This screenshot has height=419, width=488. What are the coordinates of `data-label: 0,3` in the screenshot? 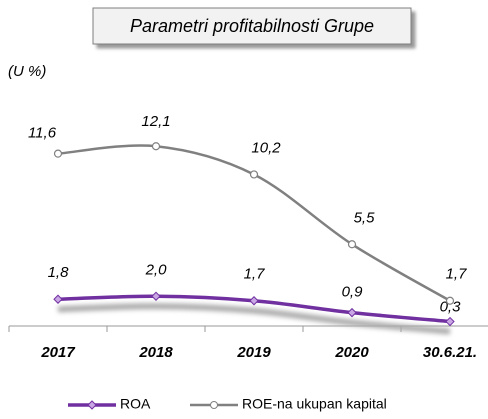 It's located at (451, 307).